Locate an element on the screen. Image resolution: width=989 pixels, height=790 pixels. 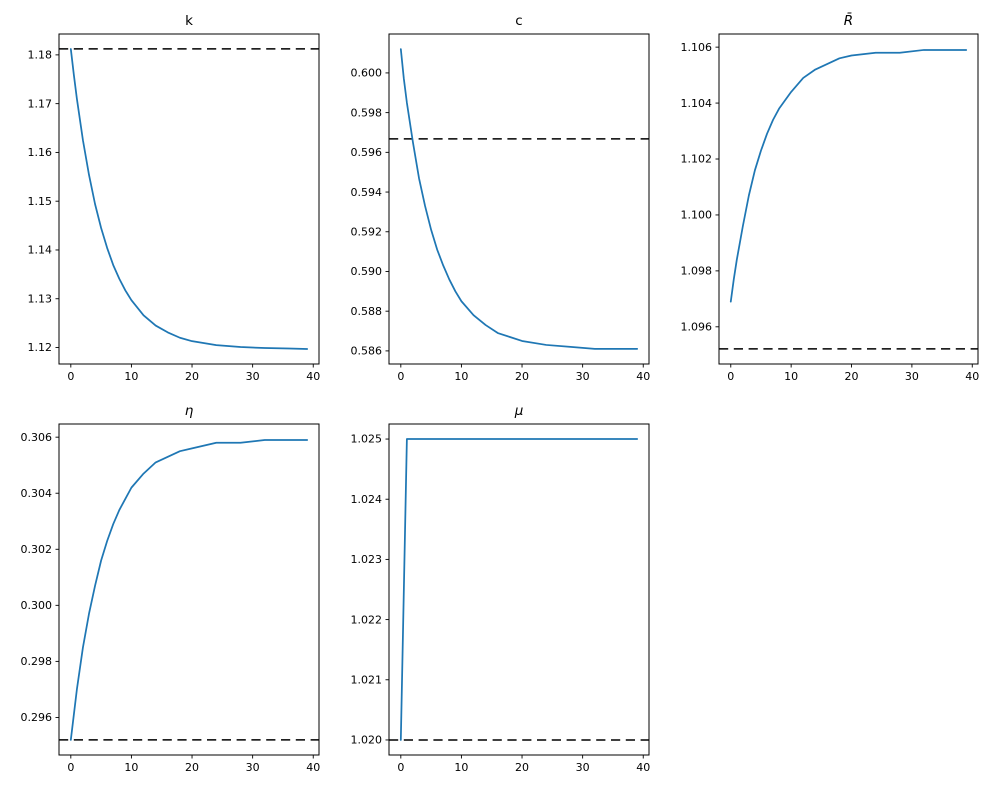
y-tick-label: 0.306 is located at coordinates (37, 437).